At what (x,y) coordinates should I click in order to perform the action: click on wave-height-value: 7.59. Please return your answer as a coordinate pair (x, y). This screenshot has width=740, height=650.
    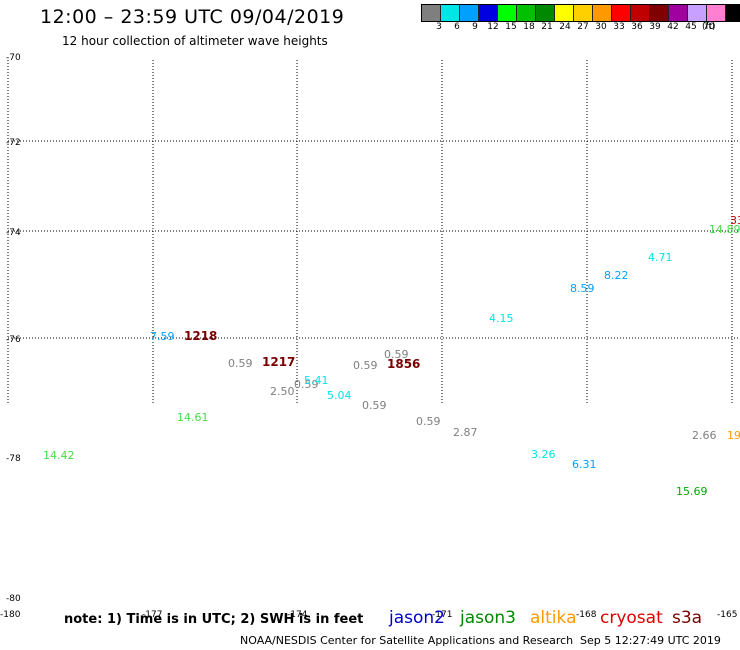
    Looking at the image, I should click on (162, 336).